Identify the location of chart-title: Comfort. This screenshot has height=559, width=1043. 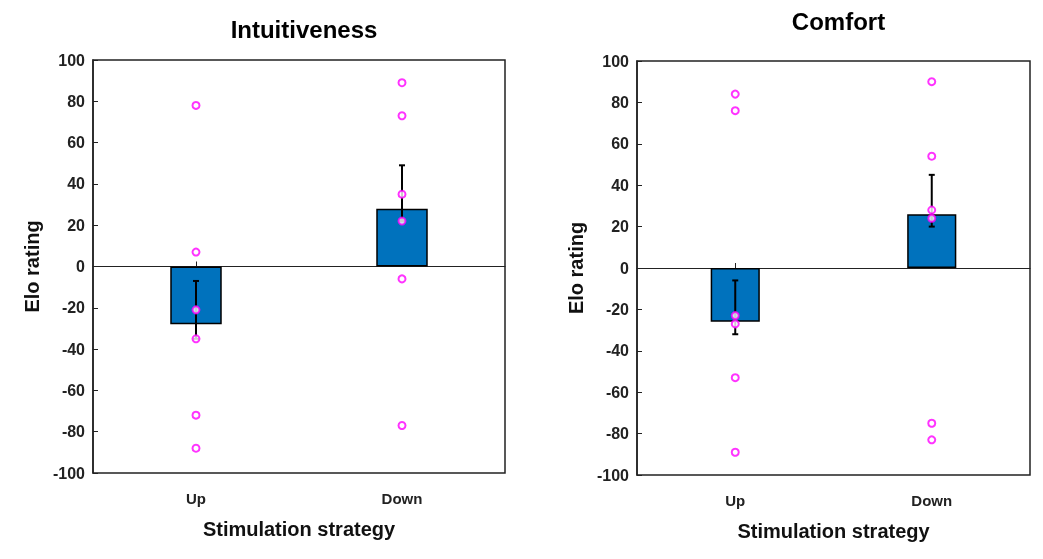
(838, 21).